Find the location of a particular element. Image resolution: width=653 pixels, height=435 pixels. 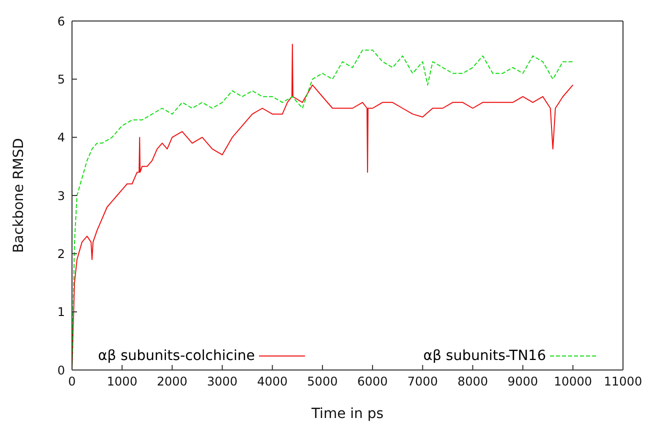

x-tick-label: 6000 is located at coordinates (372, 381).